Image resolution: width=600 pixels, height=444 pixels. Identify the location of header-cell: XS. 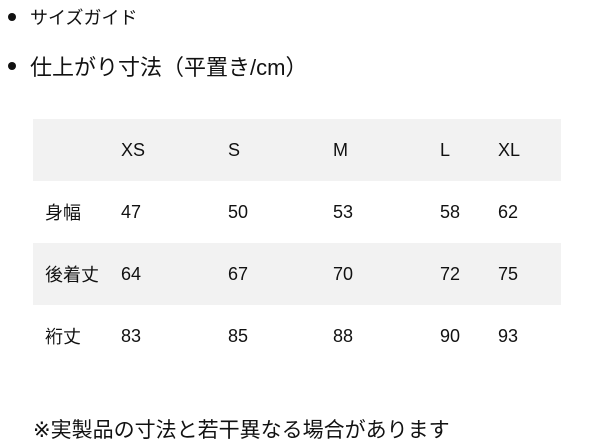
(174, 150).